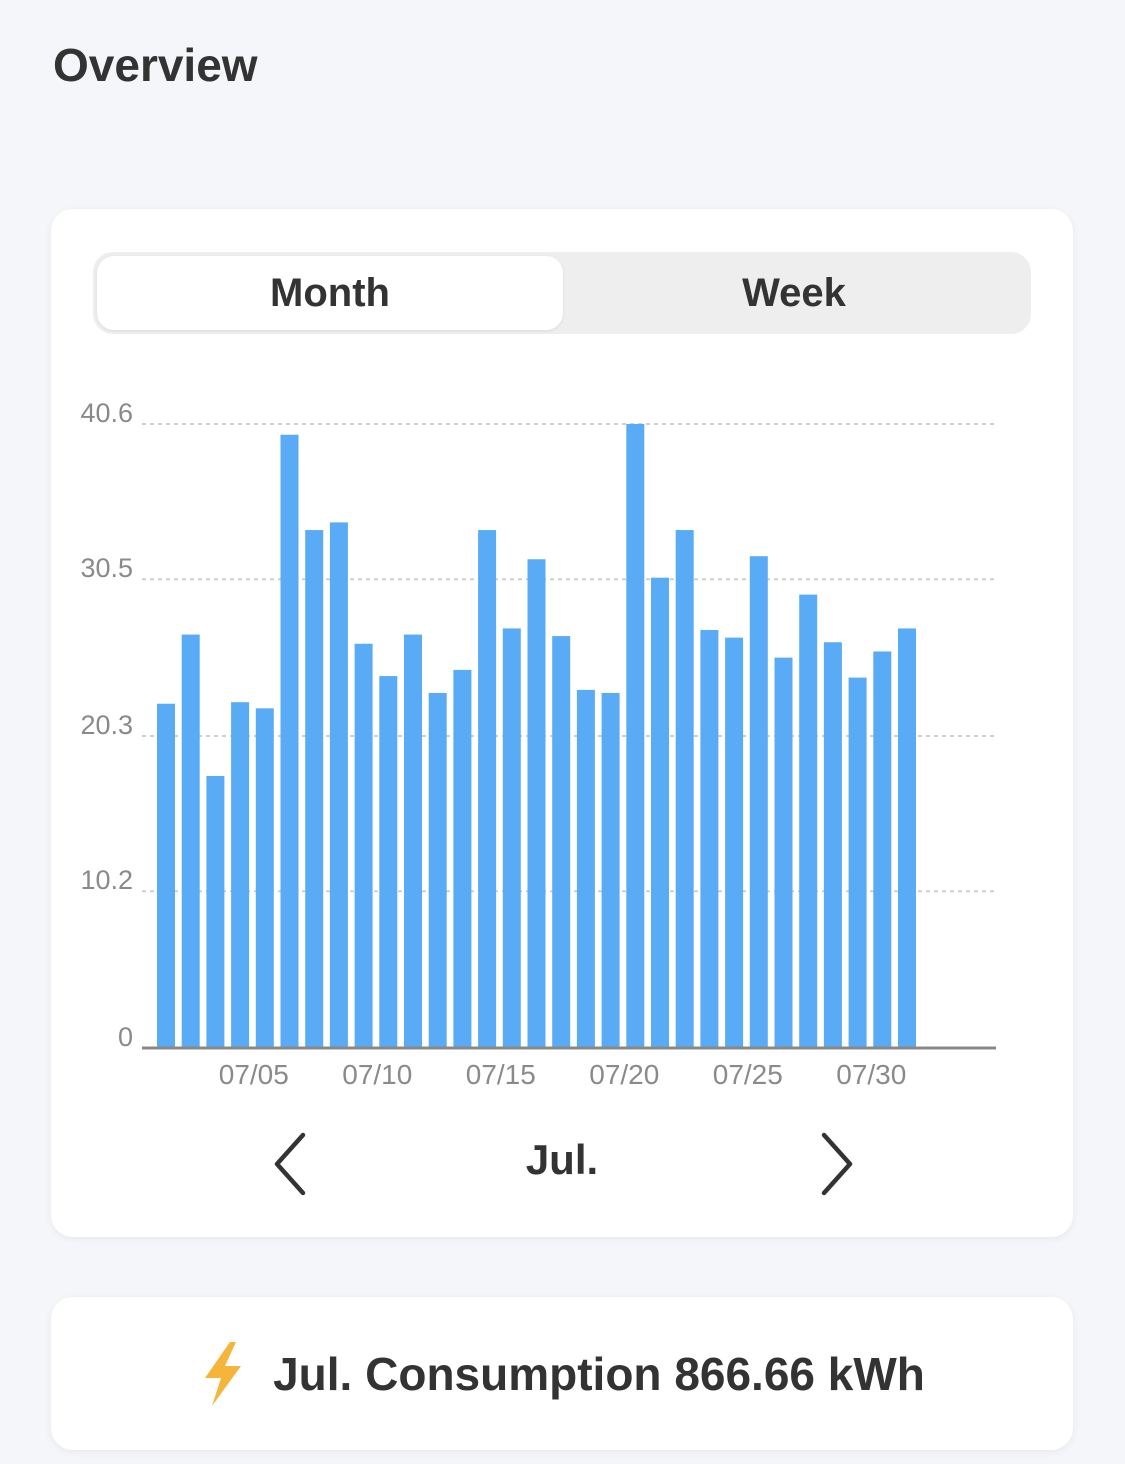  I want to click on y-tick-label: 40.6, so click(106, 413).